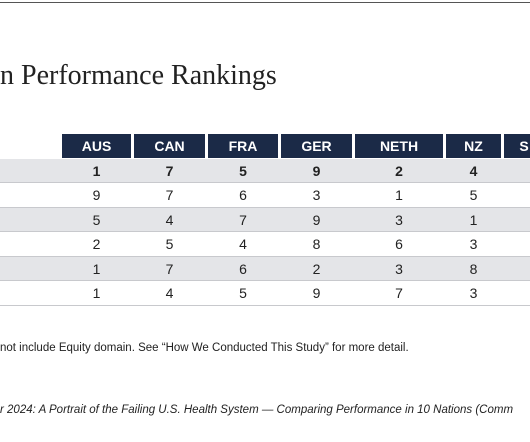 The image size is (530, 442). Describe the element at coordinates (138, 75) in the screenshot. I see `table-title: n Performance Rankings` at that location.